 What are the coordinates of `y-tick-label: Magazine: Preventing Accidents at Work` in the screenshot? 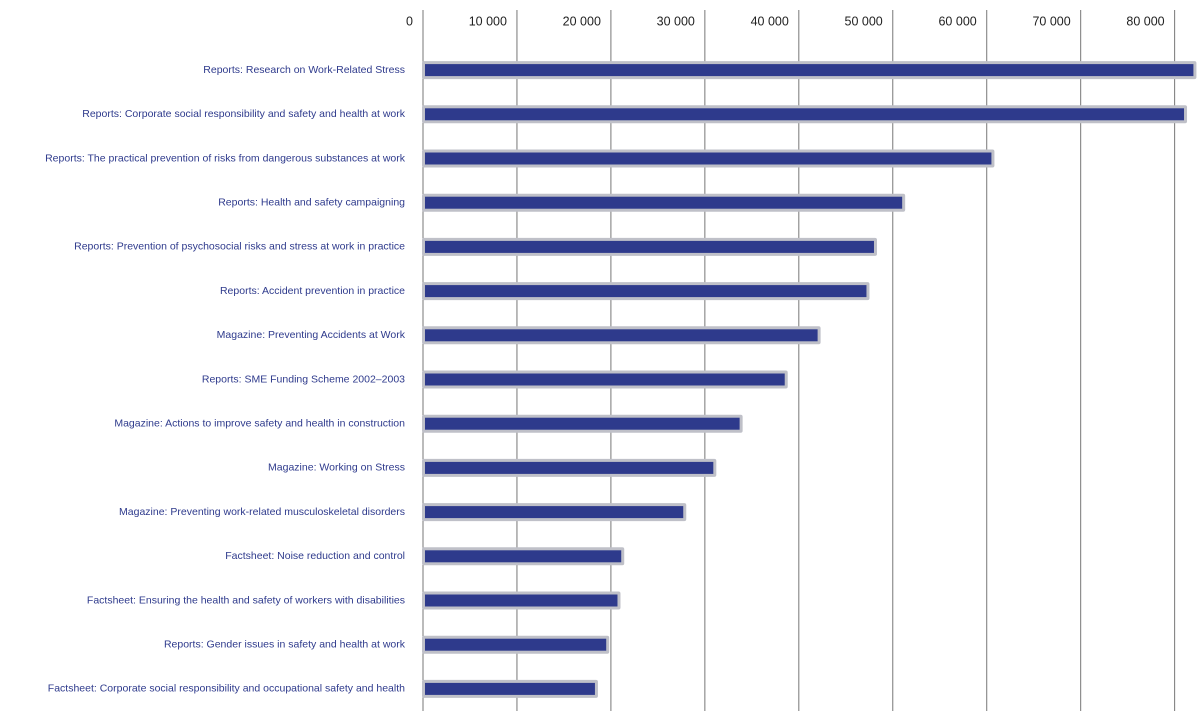 It's located at (311, 335).